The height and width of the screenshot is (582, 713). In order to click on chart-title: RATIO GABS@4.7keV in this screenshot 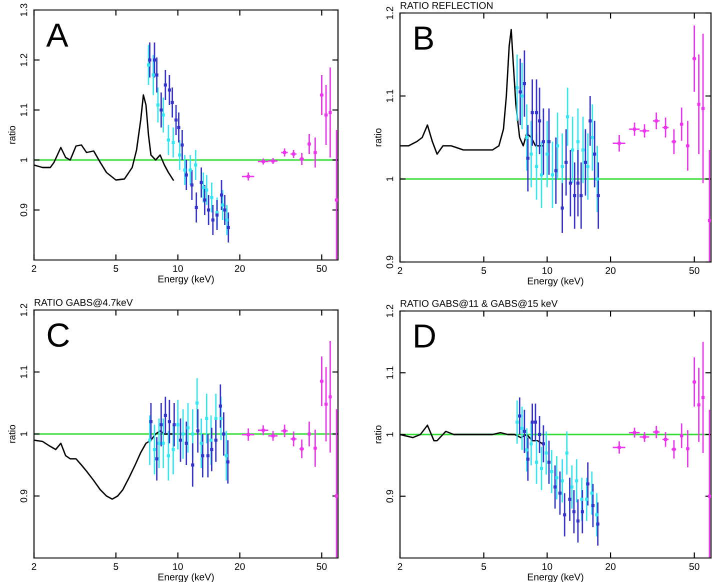, I will do `click(83, 303)`.